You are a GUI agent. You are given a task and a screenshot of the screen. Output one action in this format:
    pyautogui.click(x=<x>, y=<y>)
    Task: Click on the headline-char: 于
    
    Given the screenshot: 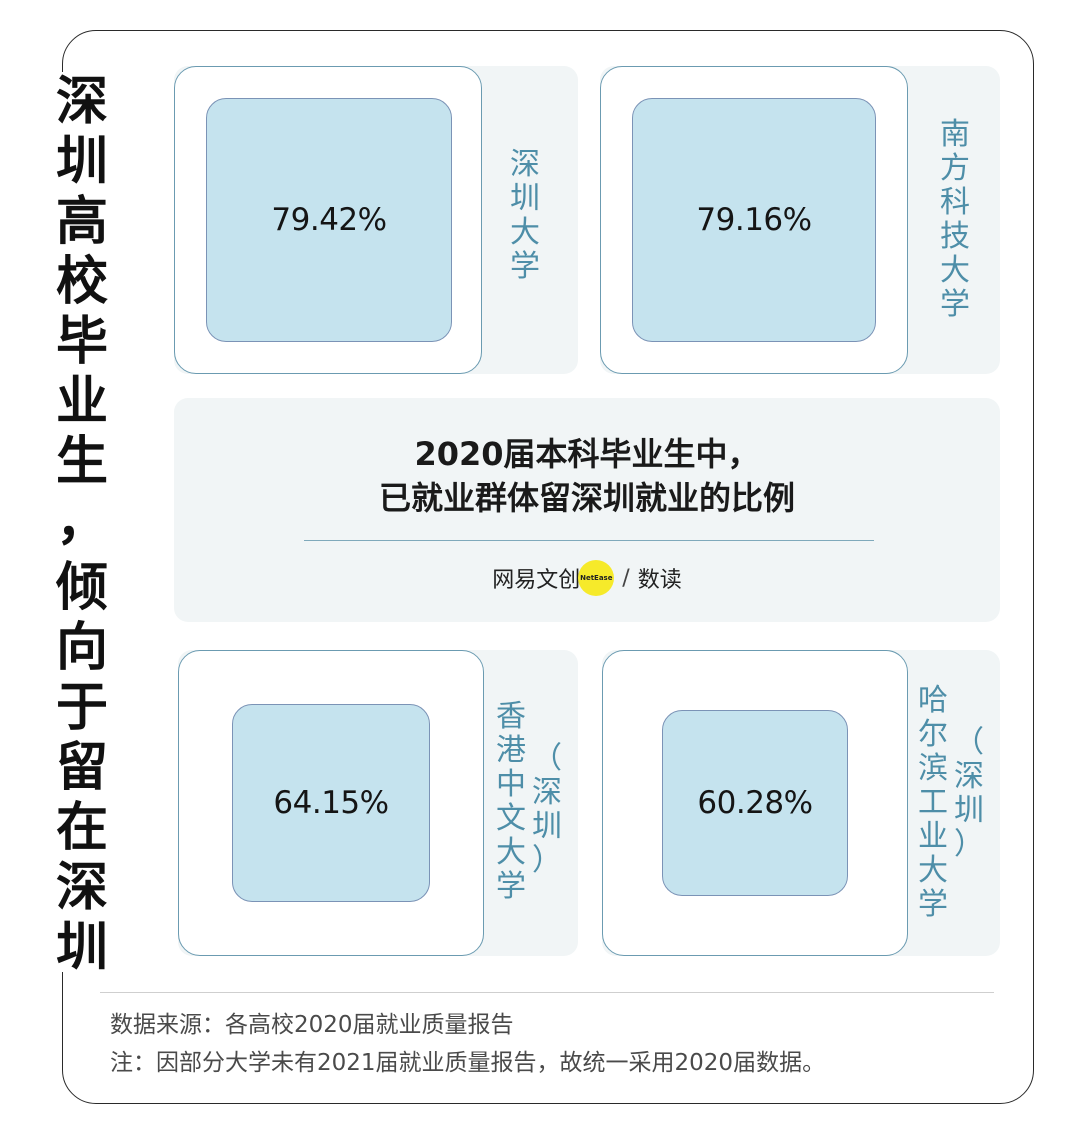 What is the action you would take?
    pyautogui.click(x=81, y=708)
    